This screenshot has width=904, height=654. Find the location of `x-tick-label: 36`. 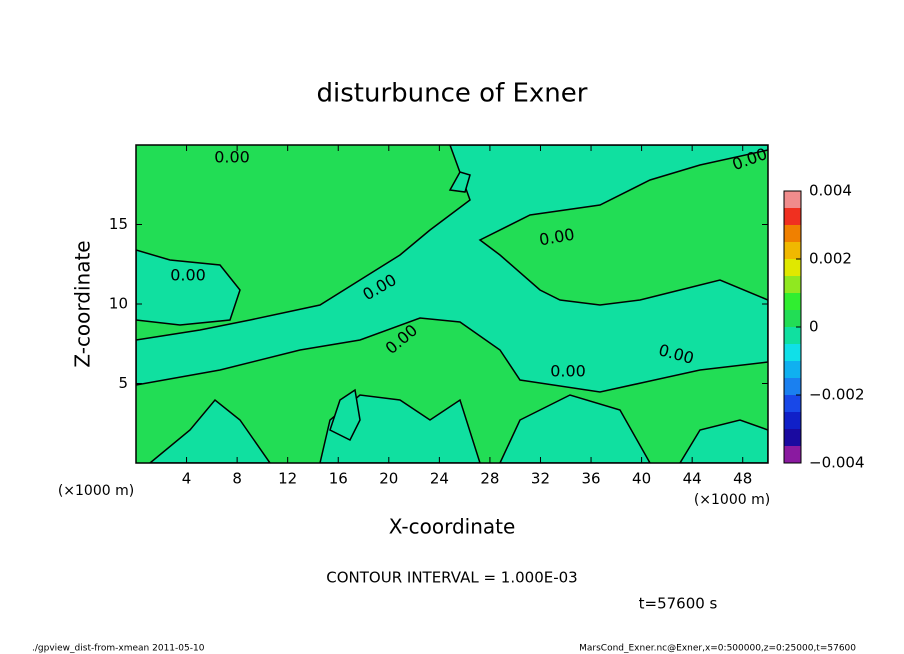

x-tick-label: 36 is located at coordinates (590, 479).